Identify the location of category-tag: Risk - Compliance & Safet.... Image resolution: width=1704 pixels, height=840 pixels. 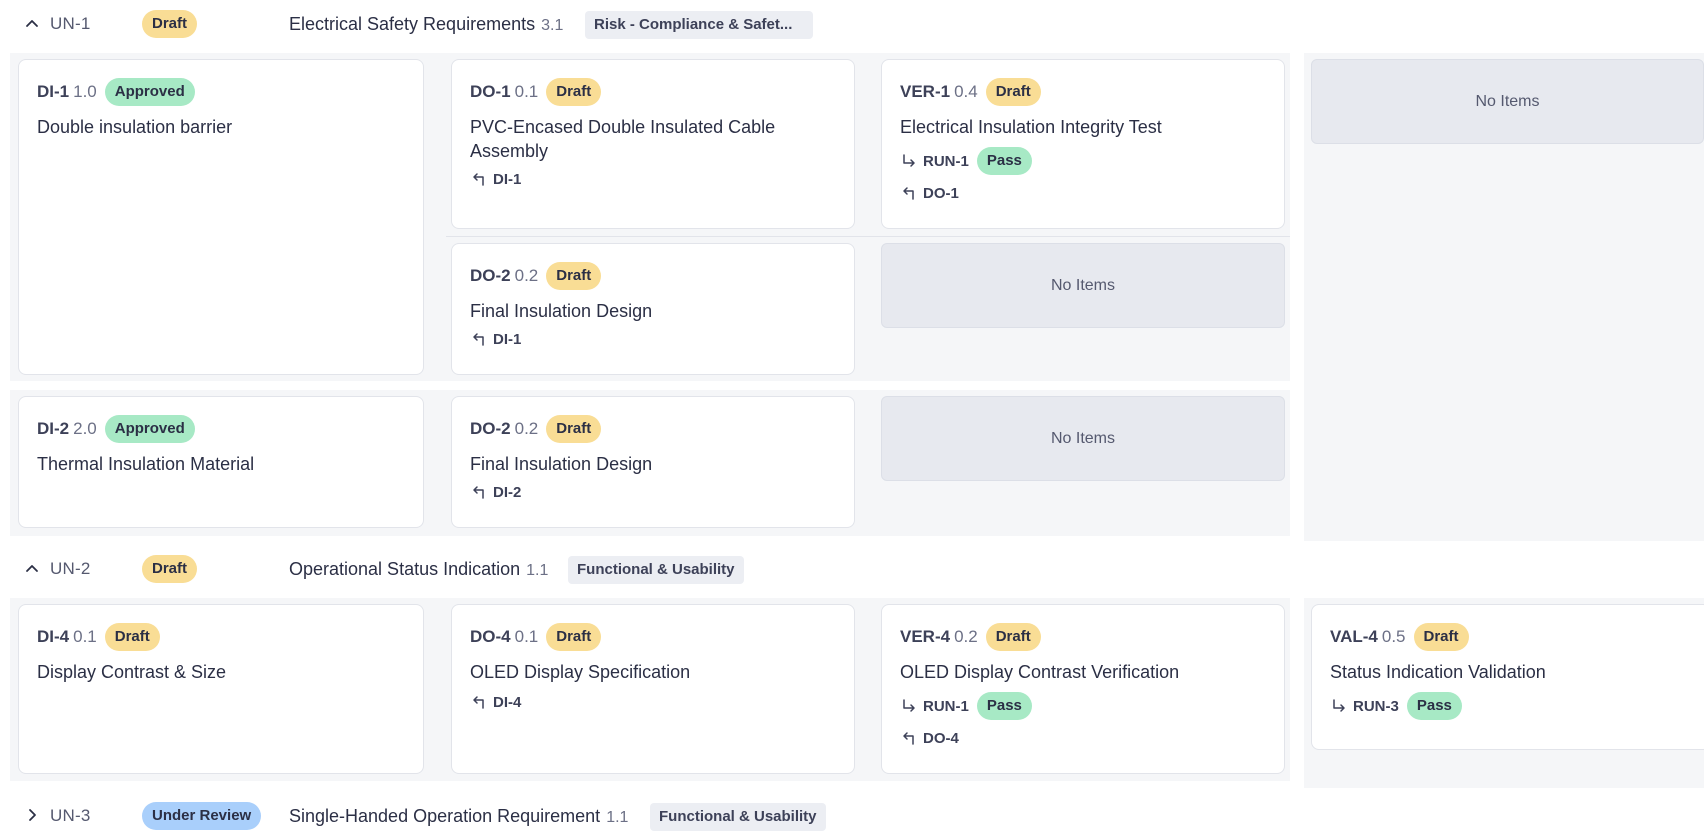
(699, 25).